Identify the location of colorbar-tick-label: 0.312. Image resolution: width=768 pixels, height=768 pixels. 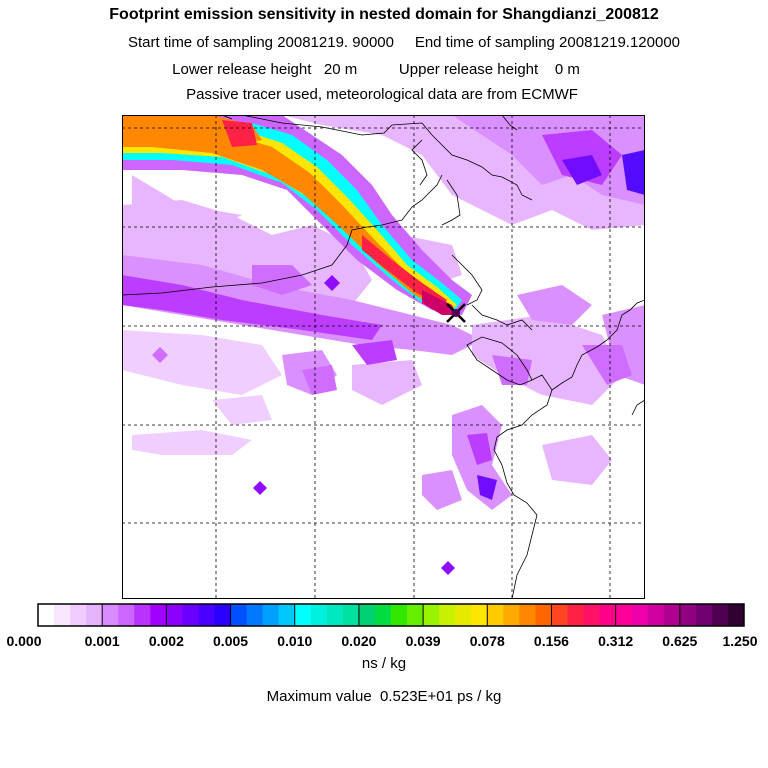
(615, 641).